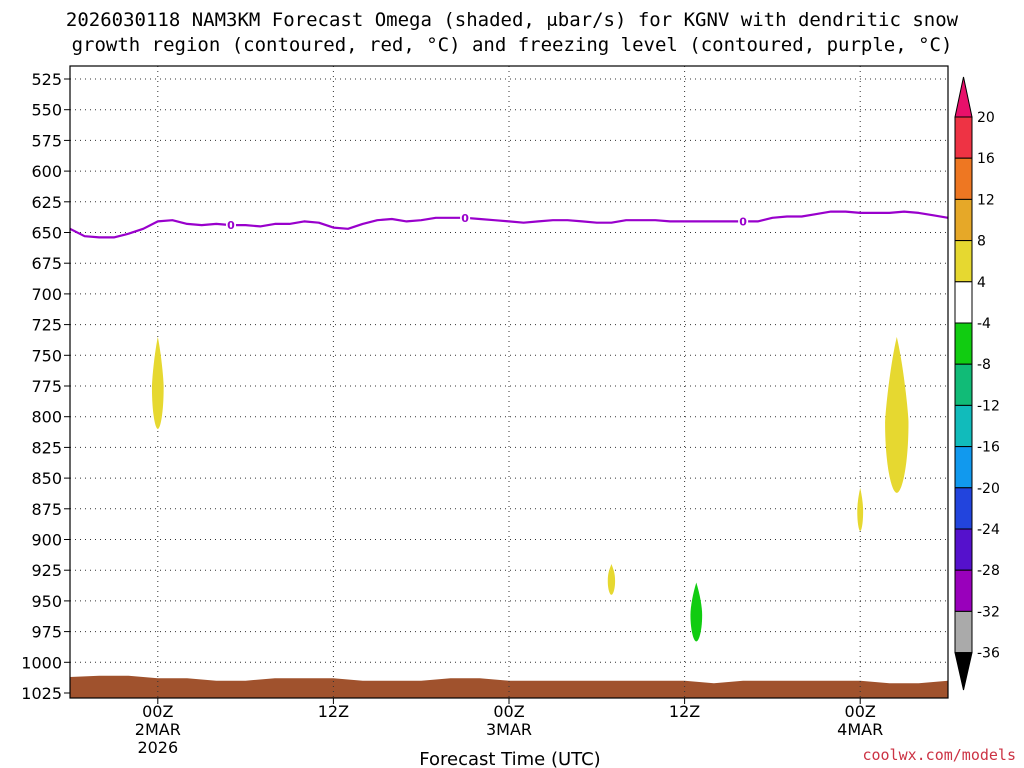  What do you see at coordinates (988, 612) in the screenshot?
I see `colorbar-label-12: -32` at bounding box center [988, 612].